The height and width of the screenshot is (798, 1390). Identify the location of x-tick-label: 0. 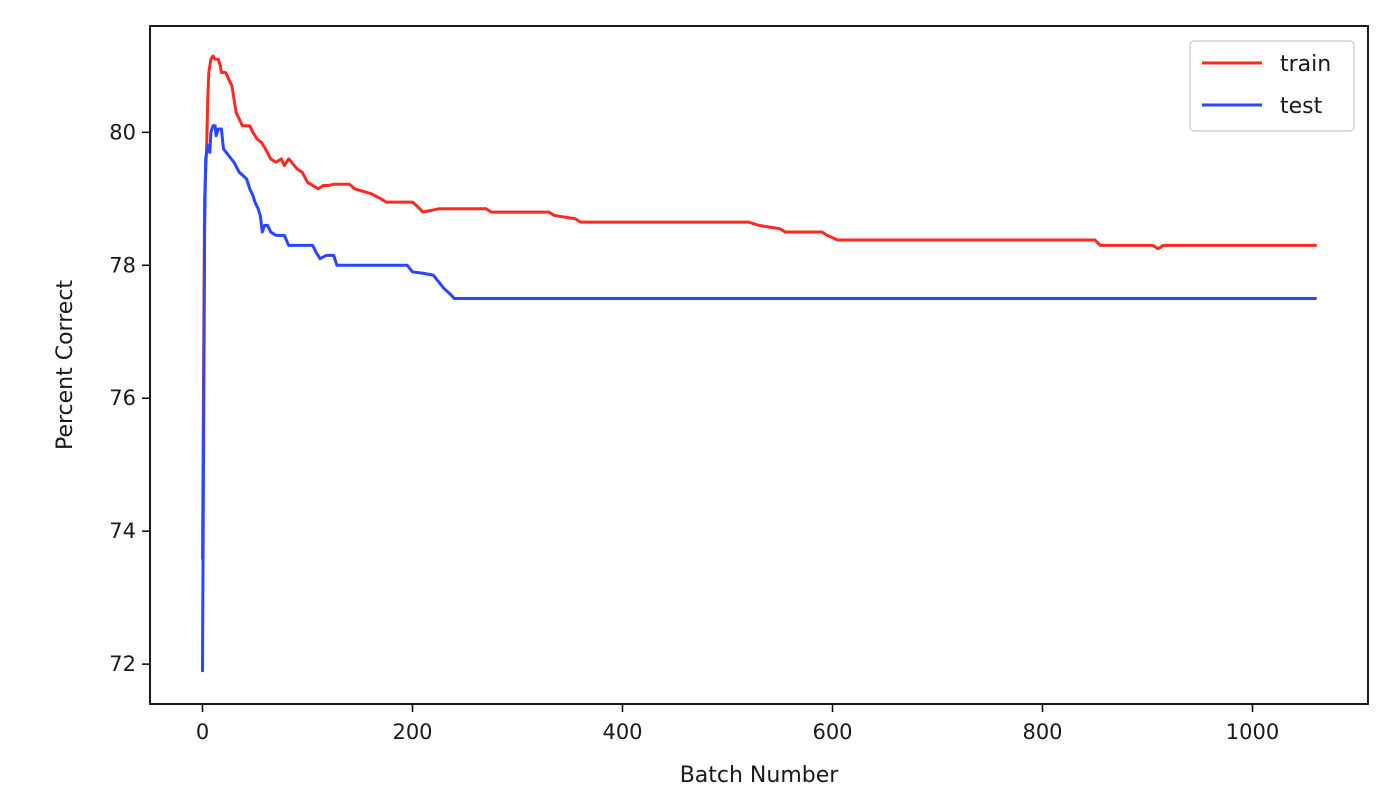
(202, 732).